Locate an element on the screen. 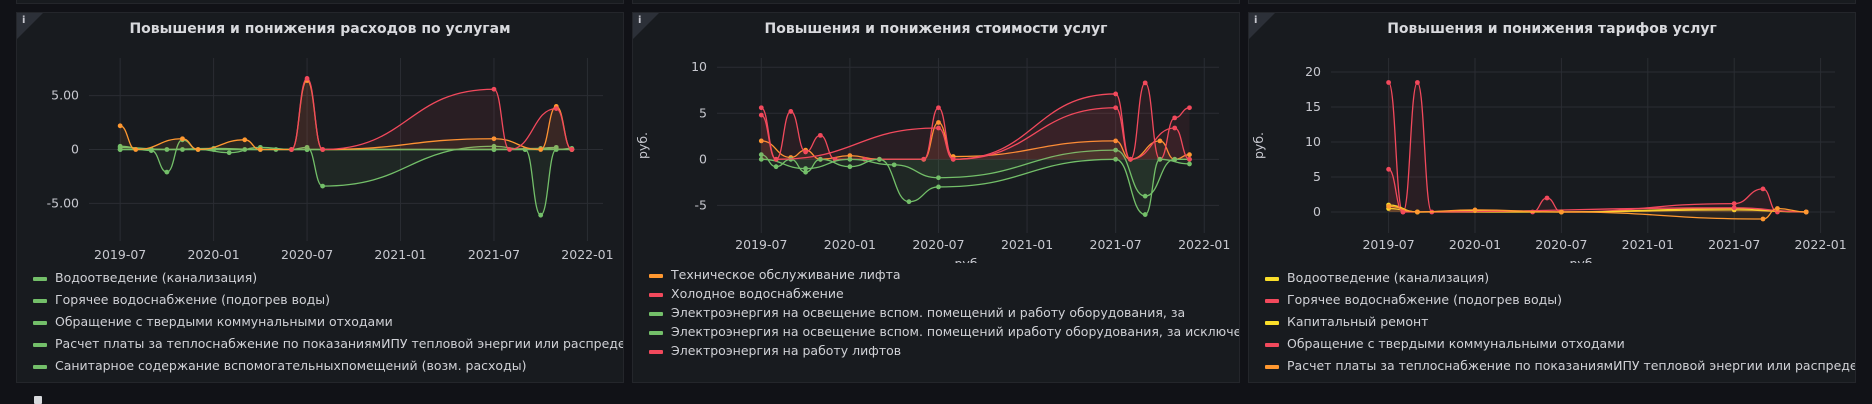 This screenshot has width=1872, height=404. legend-item: Техническое обслуживание лифта is located at coordinates (936, 275).